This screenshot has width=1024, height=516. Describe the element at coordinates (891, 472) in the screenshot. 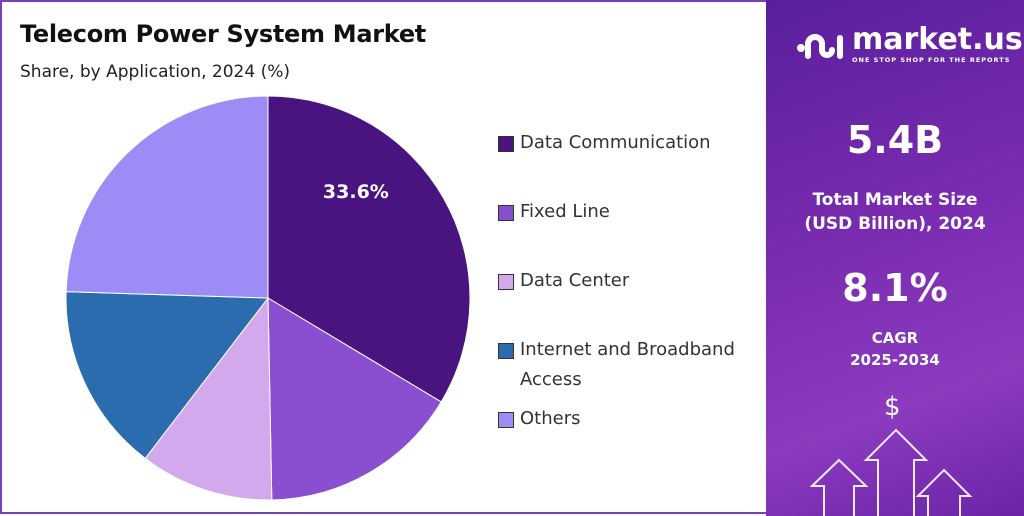

I see `growth-arrows-icon` at that location.